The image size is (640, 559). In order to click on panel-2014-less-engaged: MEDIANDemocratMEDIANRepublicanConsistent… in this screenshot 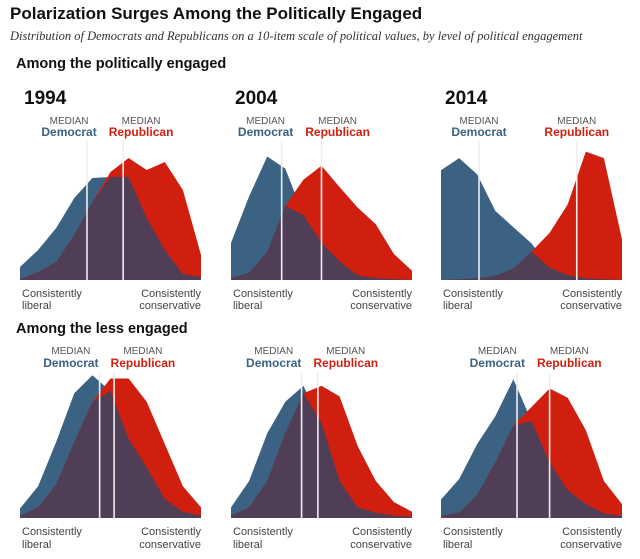, I will do `click(531, 448)`.